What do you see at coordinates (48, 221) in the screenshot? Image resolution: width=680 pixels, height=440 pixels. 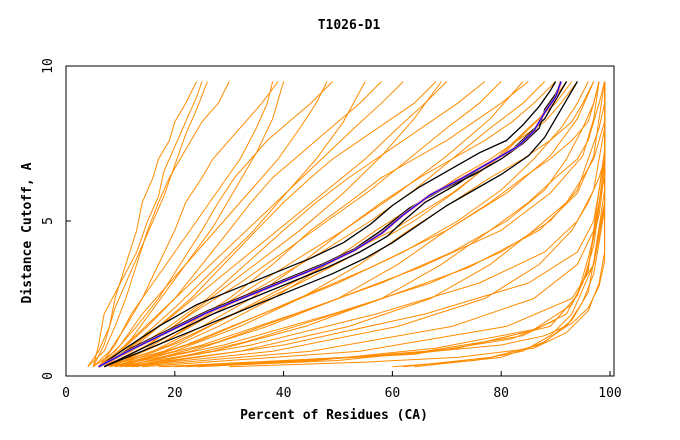 I see `y-tick-label-1: 5` at bounding box center [48, 221].